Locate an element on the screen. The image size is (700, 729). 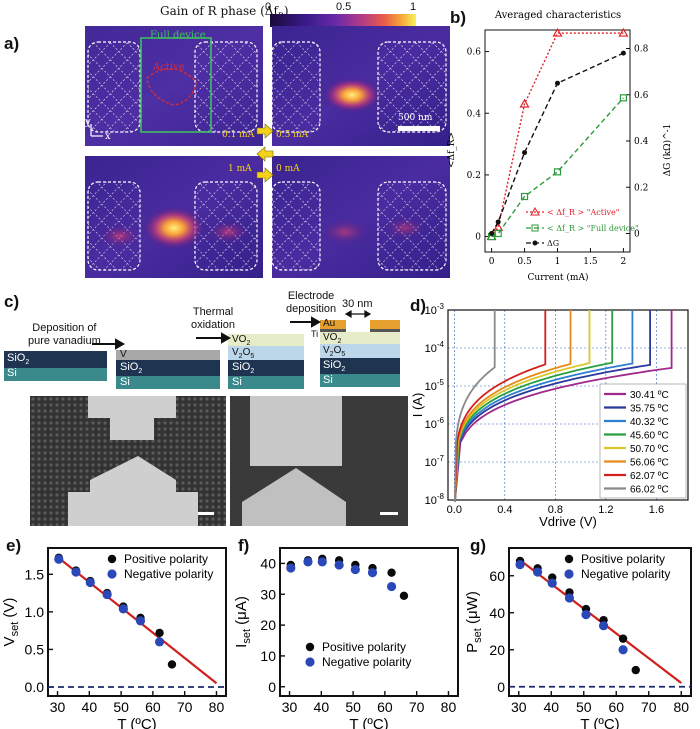
map-1ma is located at coordinates (174, 217).